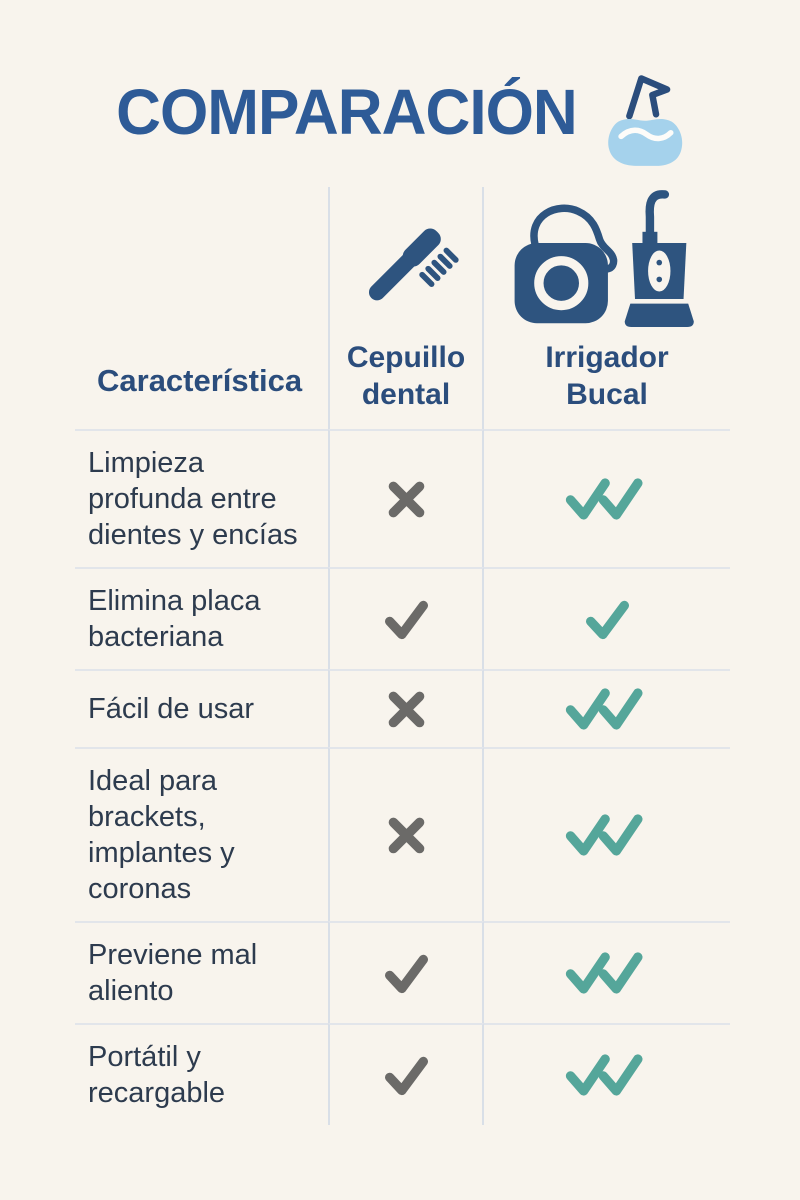 The width and height of the screenshot is (800, 1200). What do you see at coordinates (174, 619) in the screenshot?
I see `feature-label: Elimina placa bacteriana` at bounding box center [174, 619].